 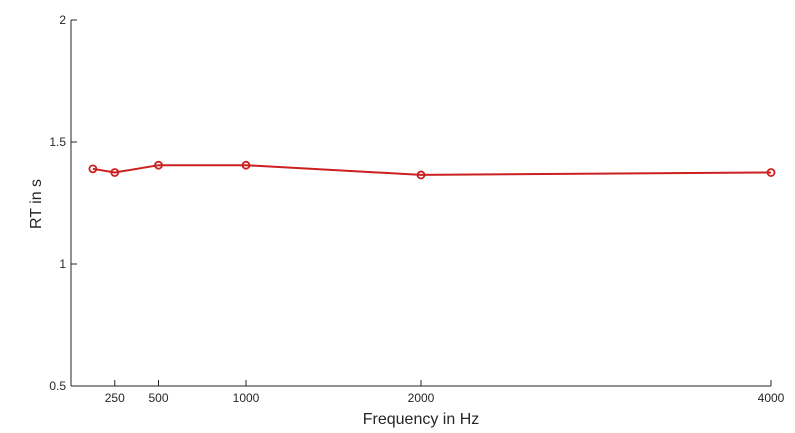 I want to click on x-tick-label: 2000, so click(x=421, y=398).